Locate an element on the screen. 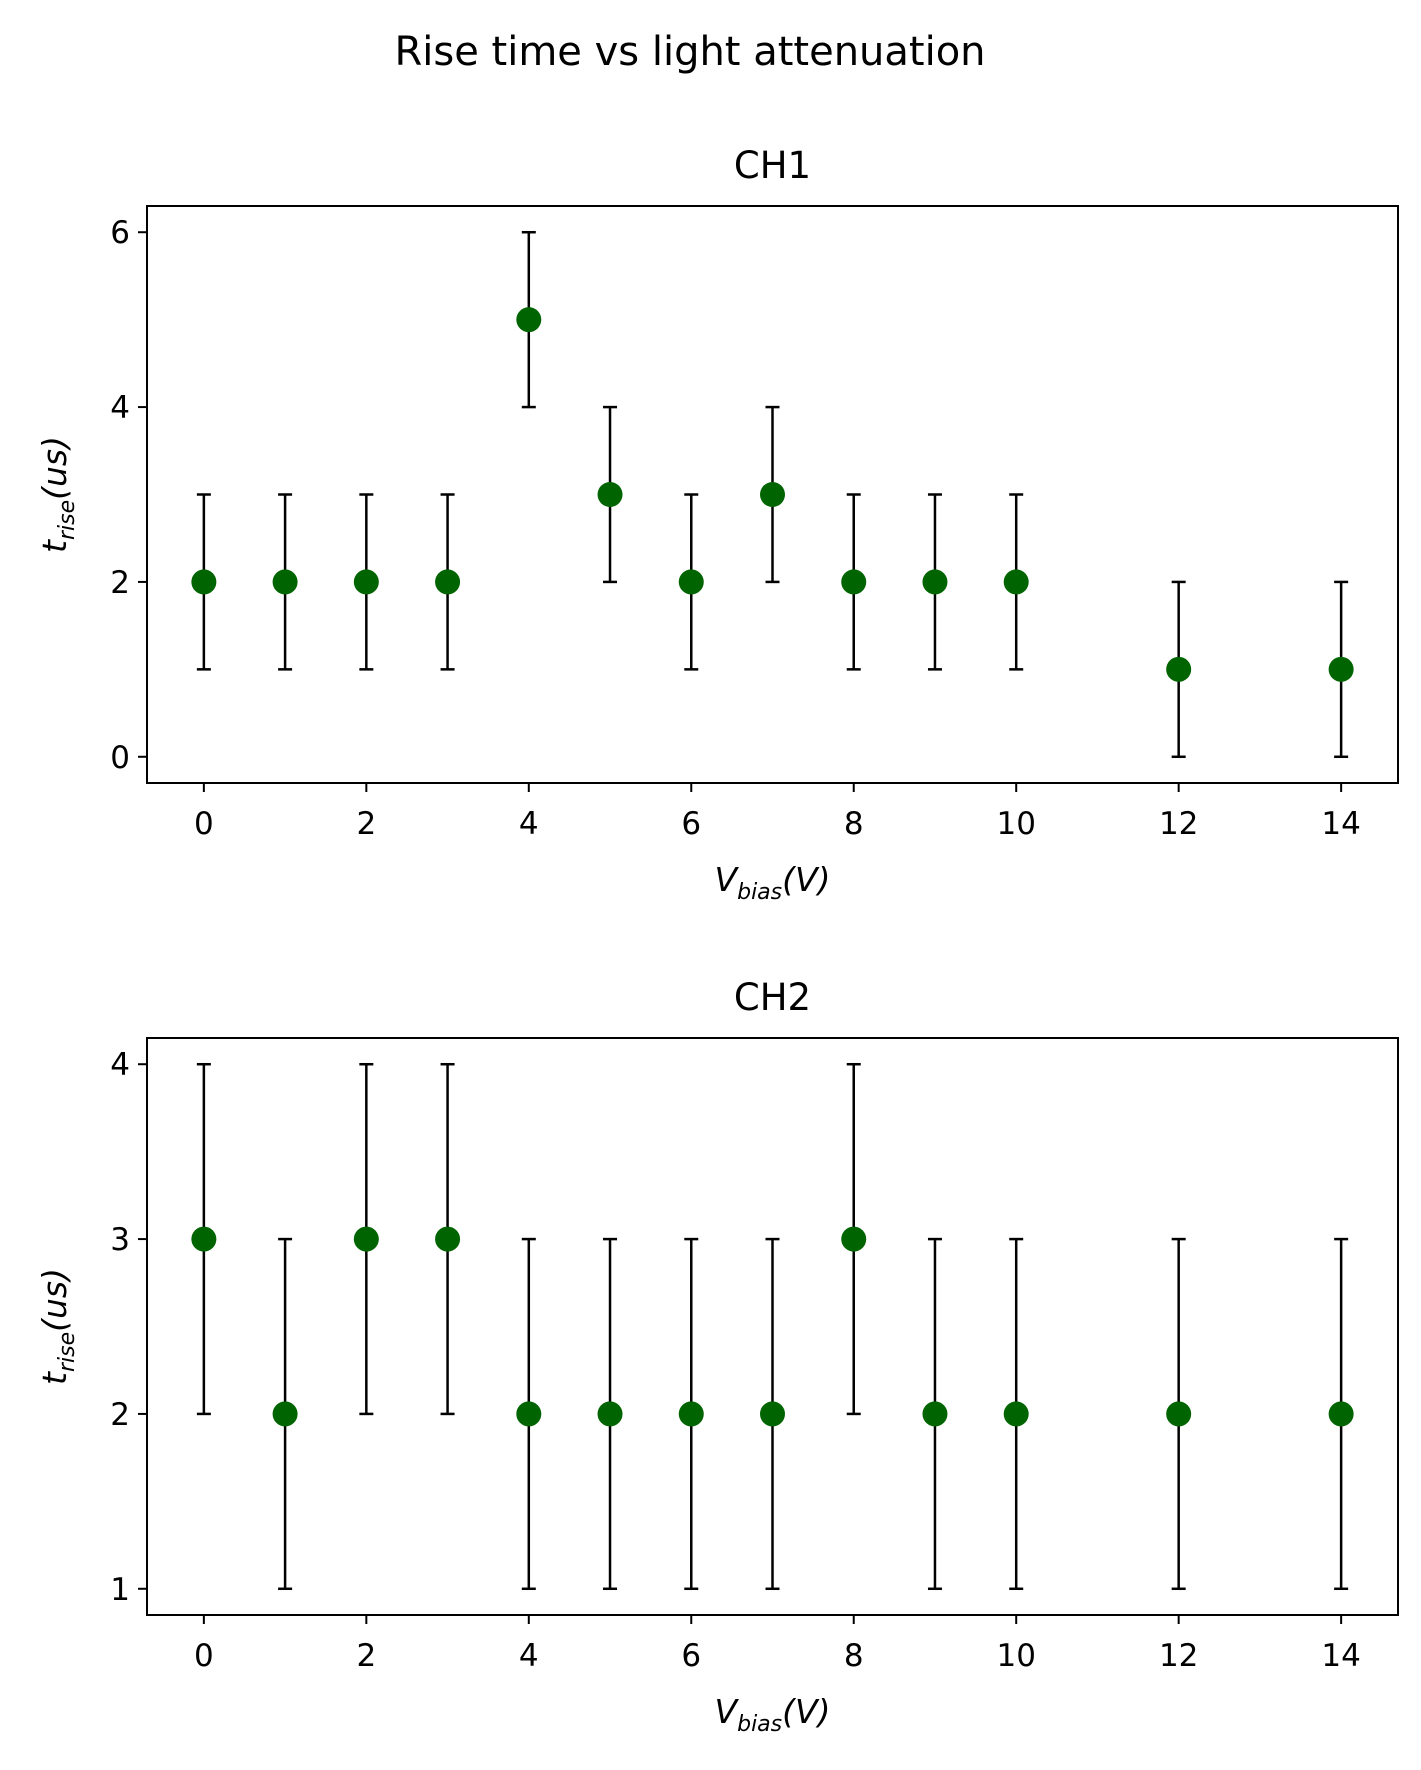  subplot-title: CH1 is located at coordinates (772, 165).